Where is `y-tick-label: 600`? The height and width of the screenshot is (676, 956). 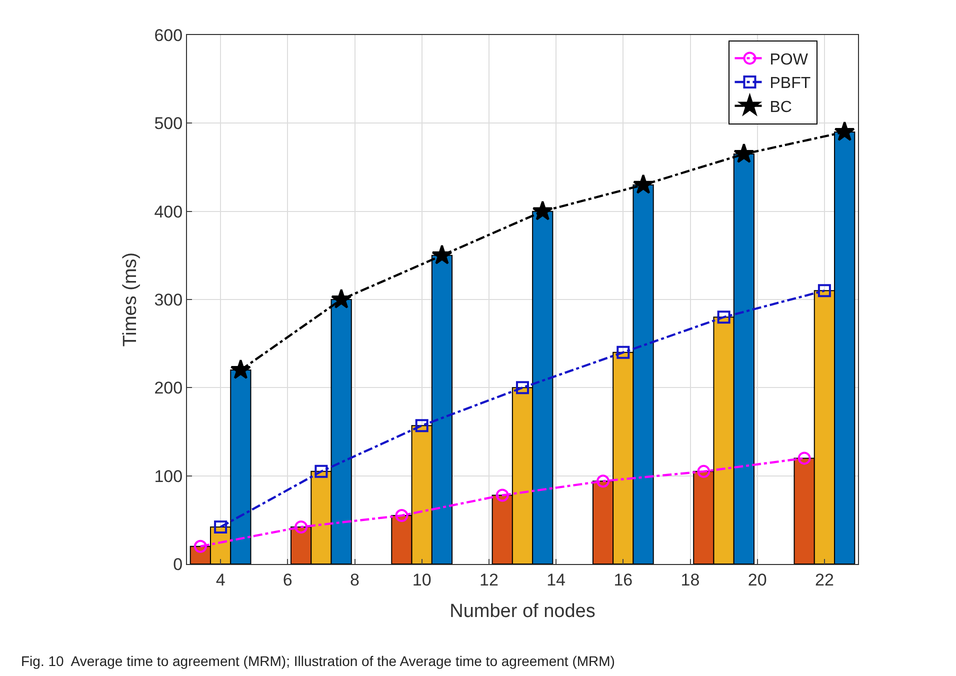
y-tick-label: 600 is located at coordinates (168, 35).